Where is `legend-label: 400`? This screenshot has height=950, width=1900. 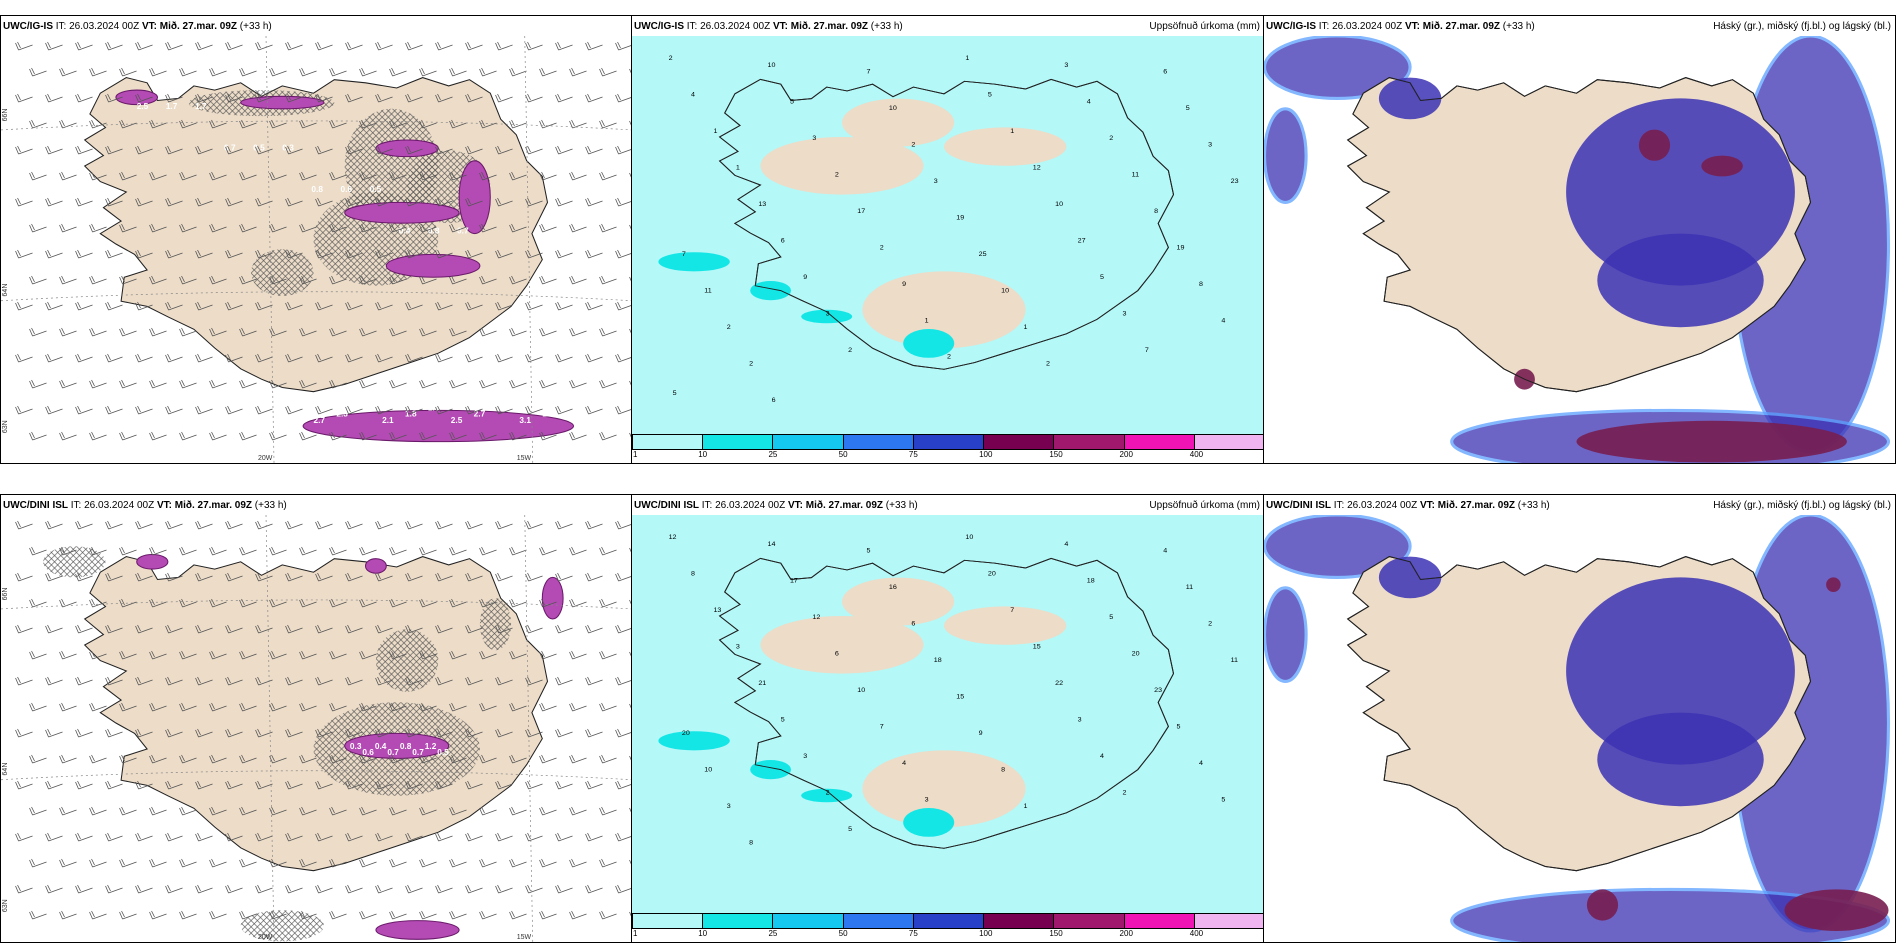
legend-label: 400 is located at coordinates (1196, 933).